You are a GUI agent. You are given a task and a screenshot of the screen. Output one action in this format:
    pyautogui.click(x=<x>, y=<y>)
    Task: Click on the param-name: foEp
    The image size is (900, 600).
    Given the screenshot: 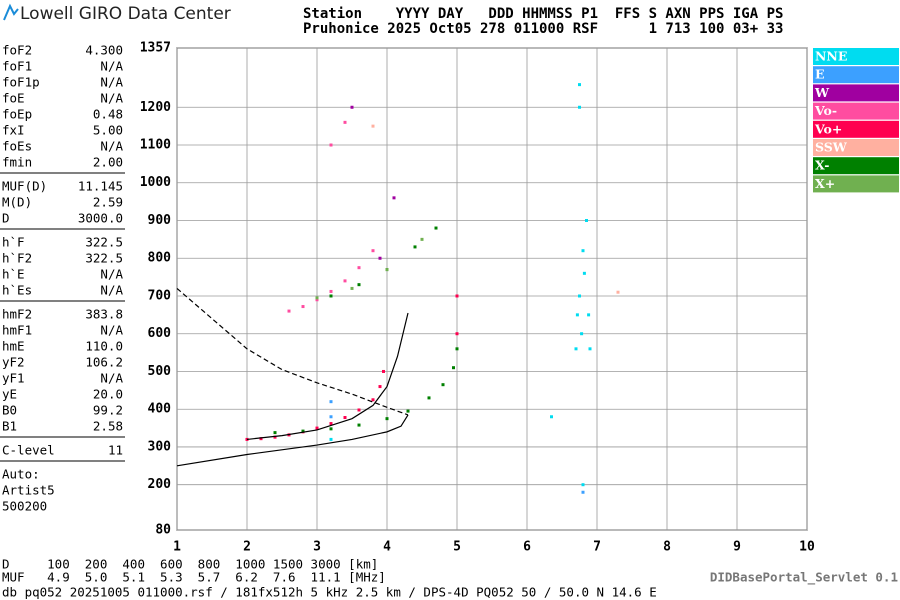 What is the action you would take?
    pyautogui.click(x=17, y=114)
    